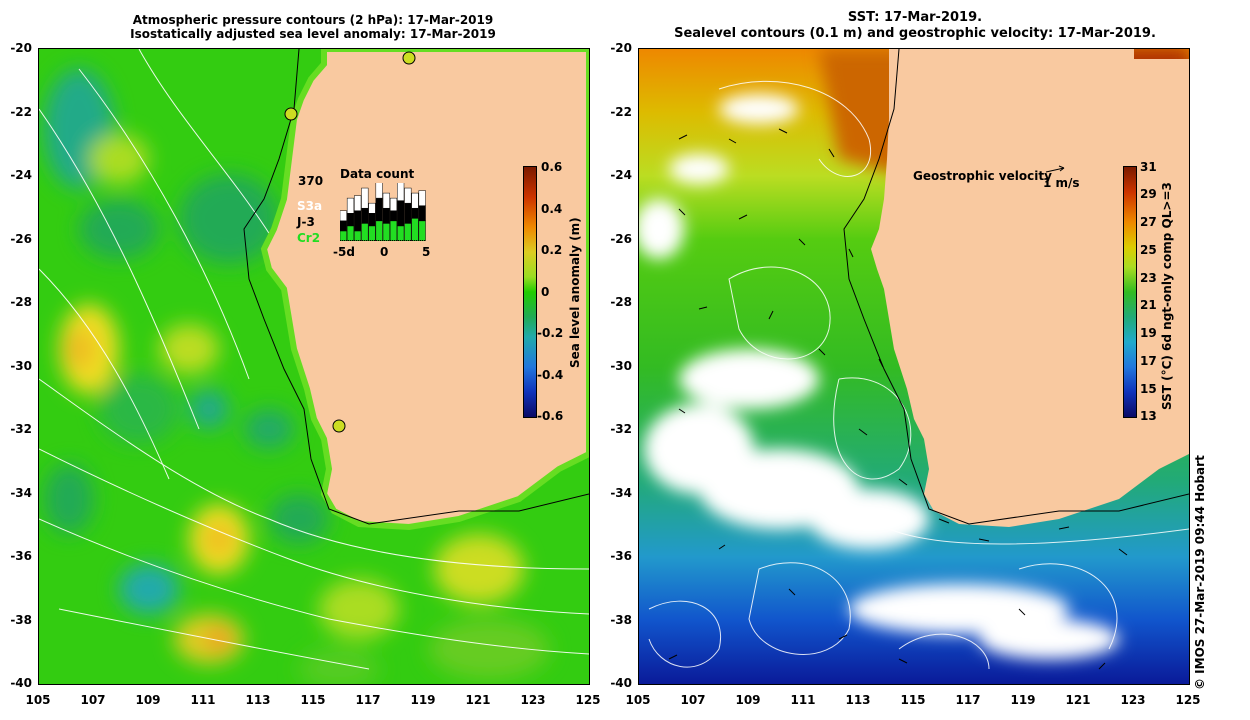  I want to click on cb-tick: 0.4, so click(552, 209).